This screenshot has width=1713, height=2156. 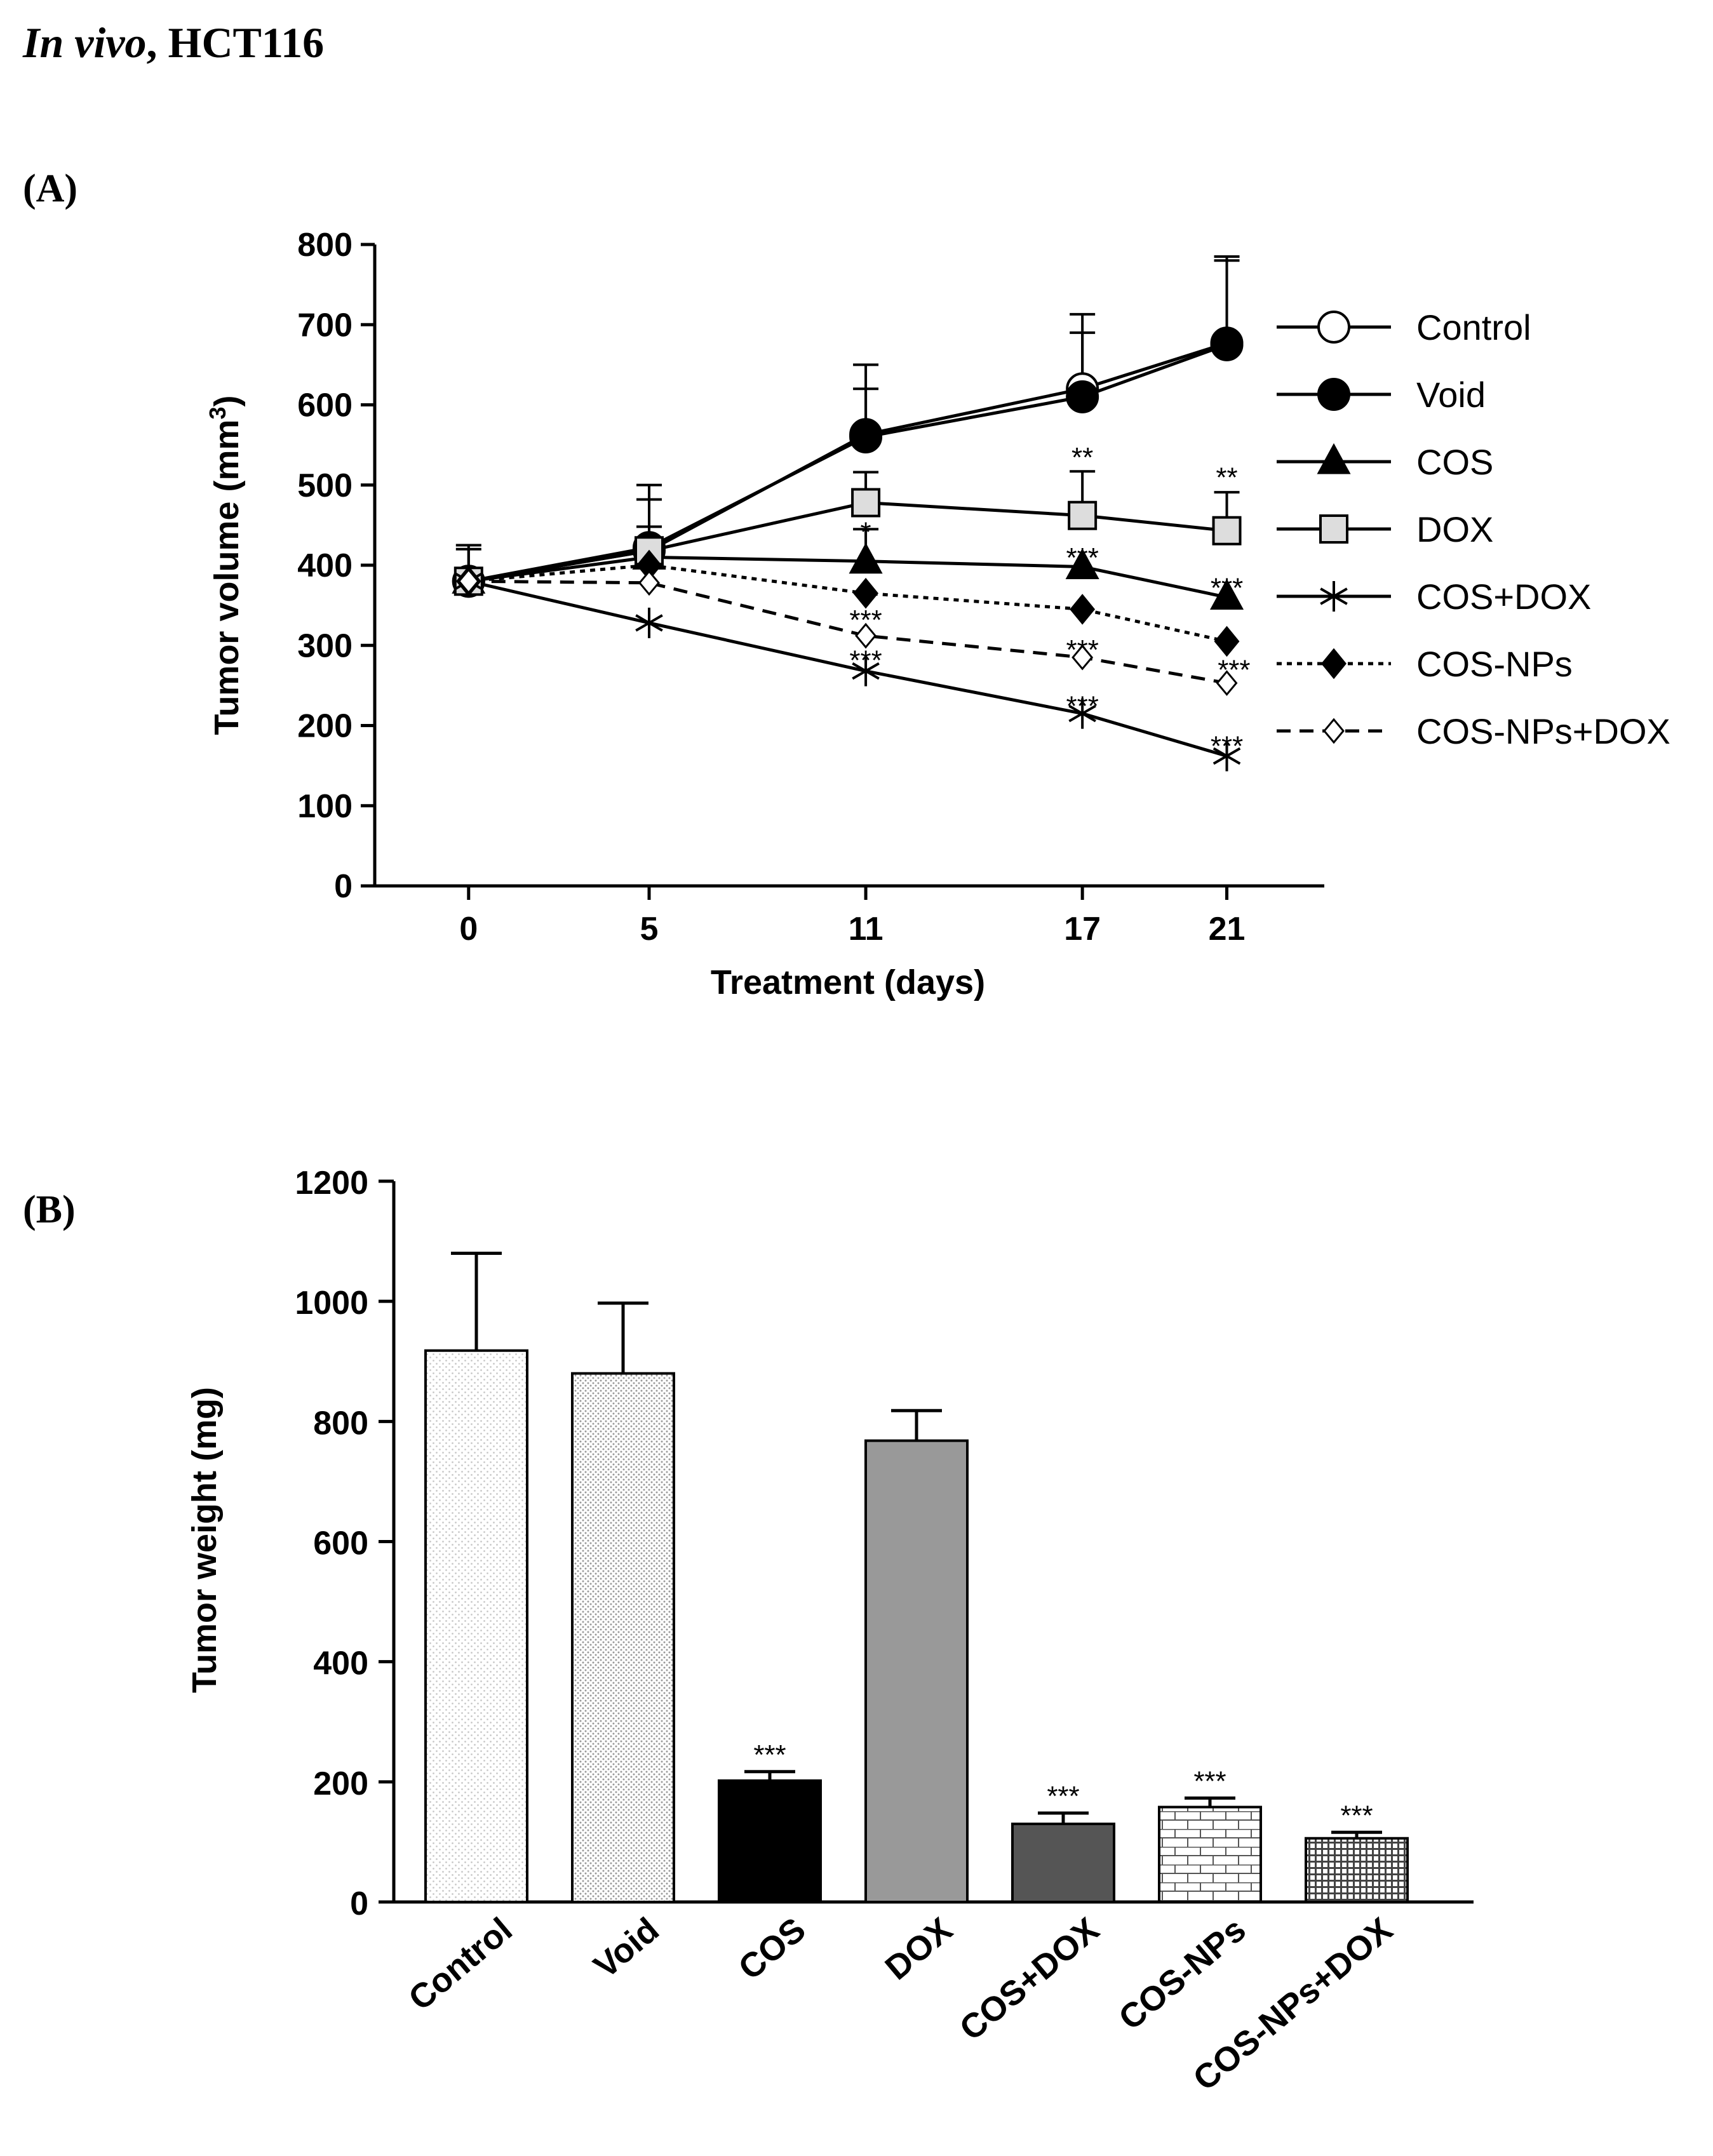 I want to click on bar-cos-nps-dox, so click(x=1357, y=1870).